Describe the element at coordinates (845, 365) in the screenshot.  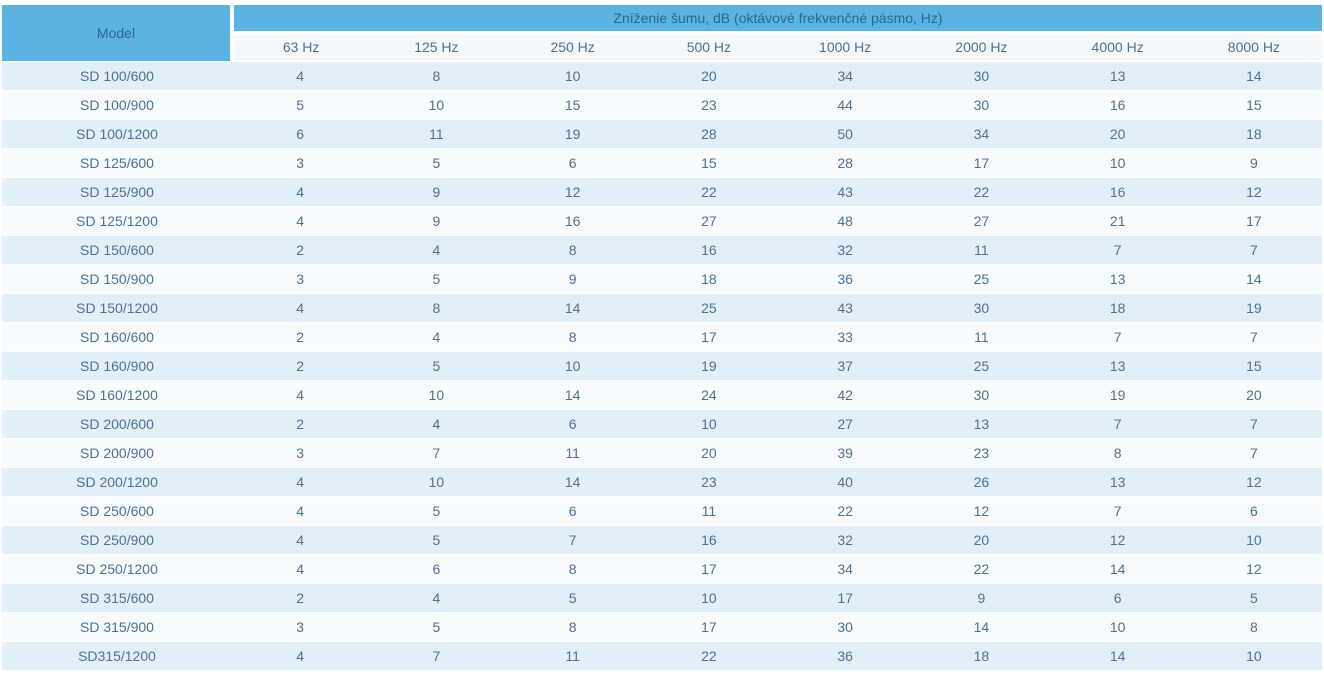
I see `value-cell: 37` at that location.